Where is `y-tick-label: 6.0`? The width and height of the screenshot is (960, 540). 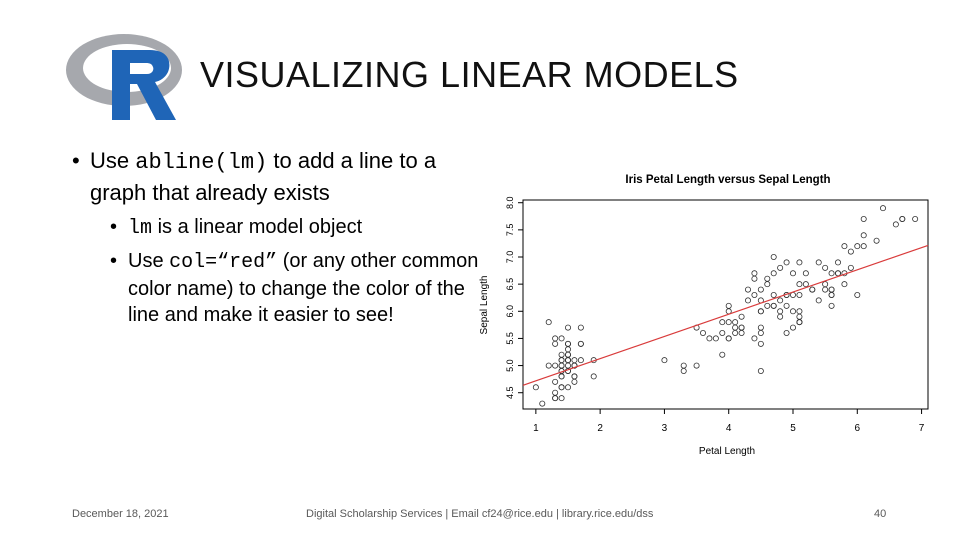 y-tick-label: 6.0 is located at coordinates (510, 311).